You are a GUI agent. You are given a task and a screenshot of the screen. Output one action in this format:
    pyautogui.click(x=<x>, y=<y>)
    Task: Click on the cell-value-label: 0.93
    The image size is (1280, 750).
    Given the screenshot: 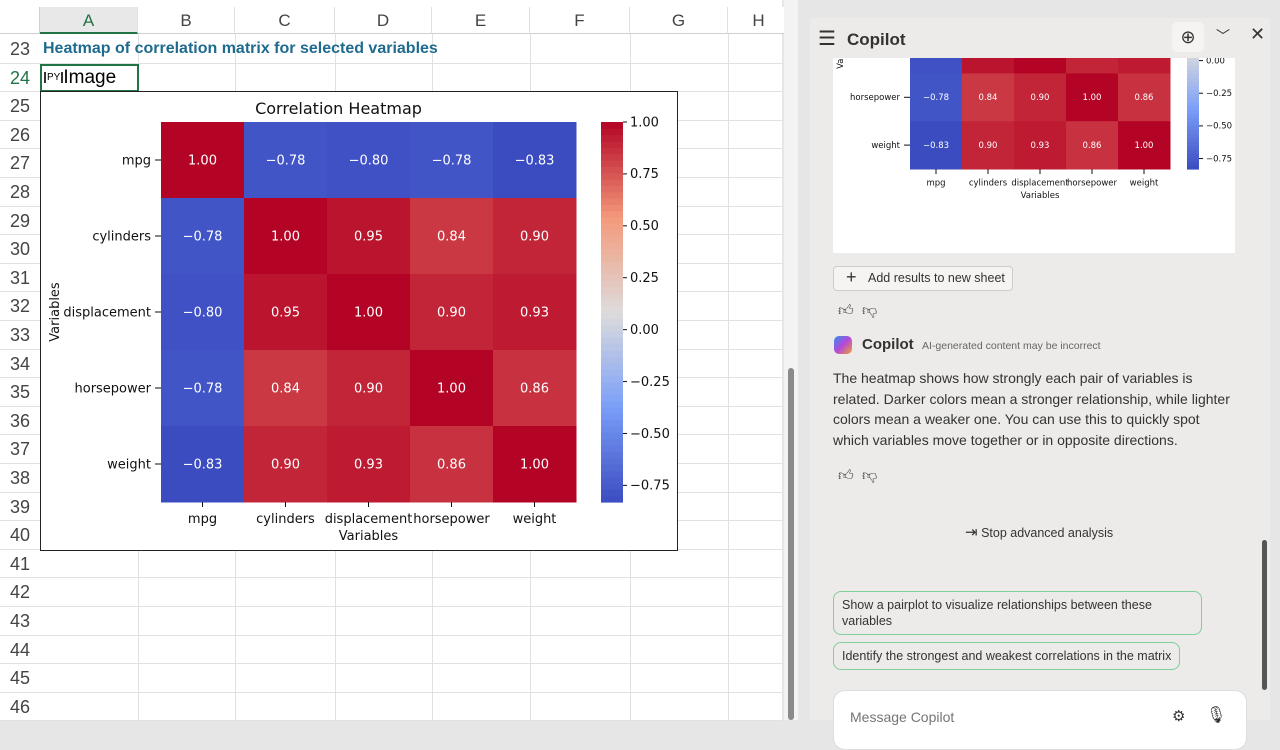 What is the action you would take?
    pyautogui.click(x=368, y=464)
    